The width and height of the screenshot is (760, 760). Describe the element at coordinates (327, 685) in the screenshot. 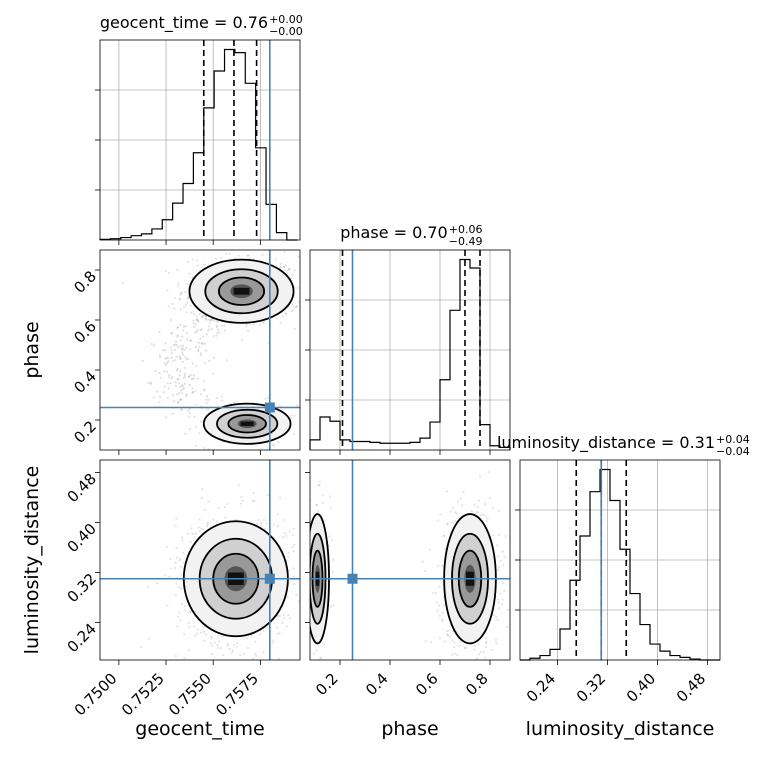

I see `x-tick-label: 0.2` at that location.